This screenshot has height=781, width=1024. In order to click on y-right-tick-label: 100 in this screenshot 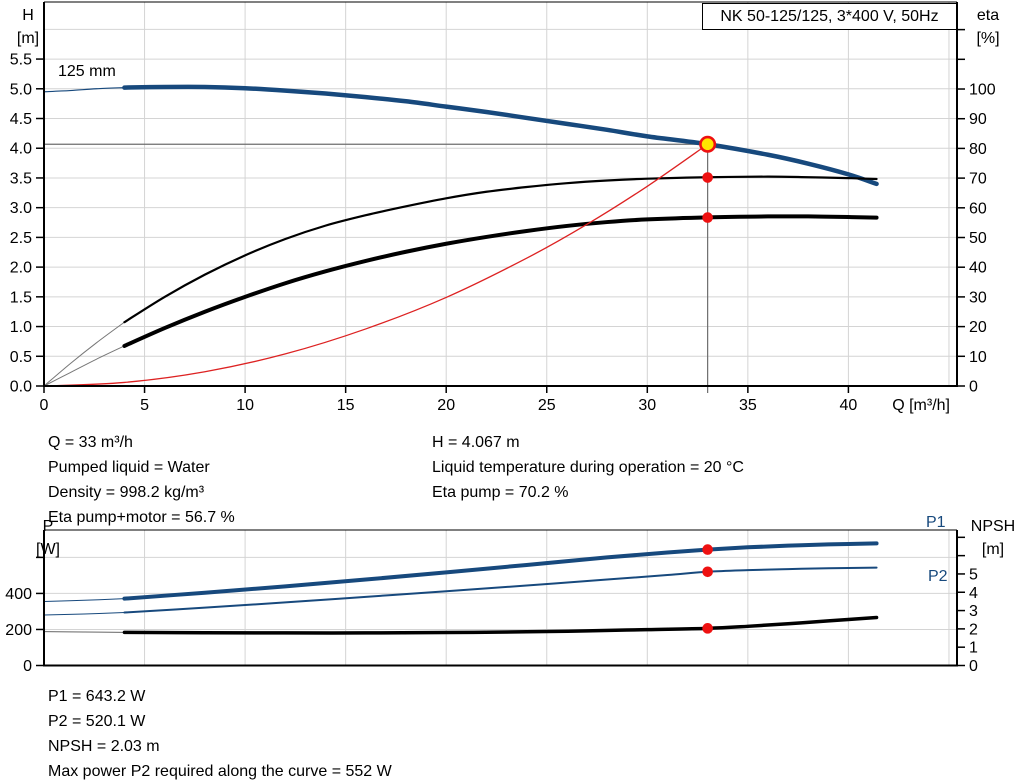, I will do `click(982, 90)`.